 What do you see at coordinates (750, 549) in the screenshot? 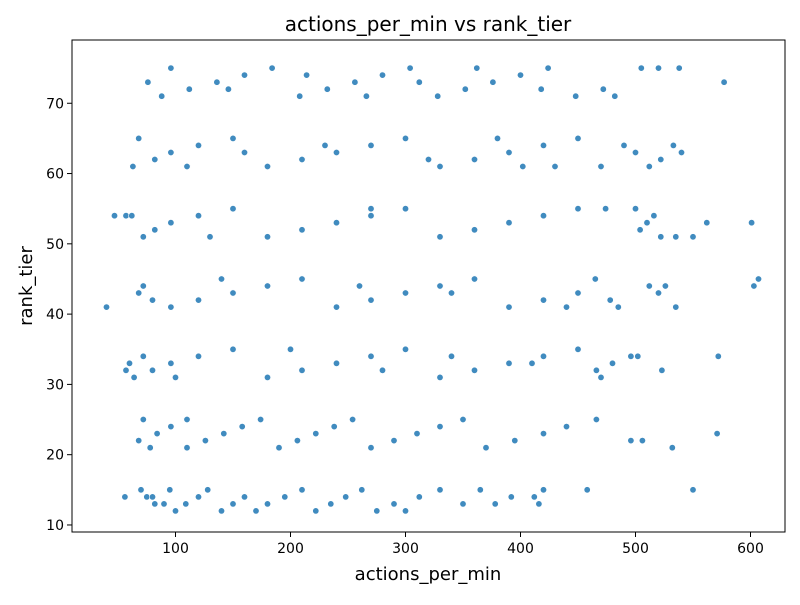
I see `x-tick-label: 600` at bounding box center [750, 549].